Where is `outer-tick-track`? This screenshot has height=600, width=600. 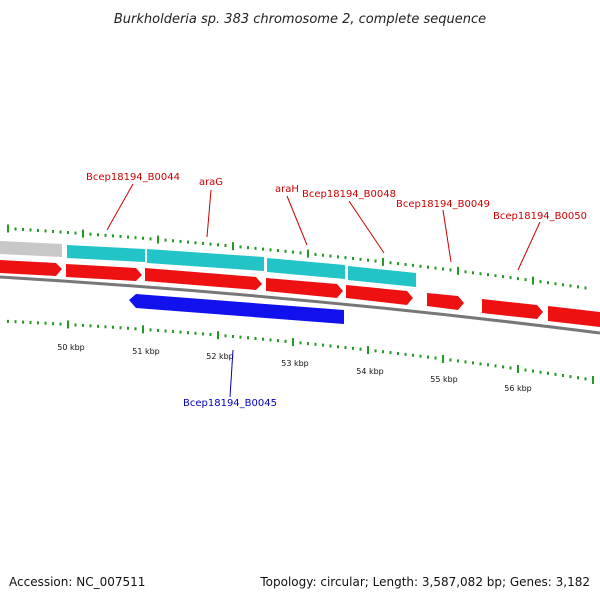 outer-tick-track is located at coordinates (297, 257).